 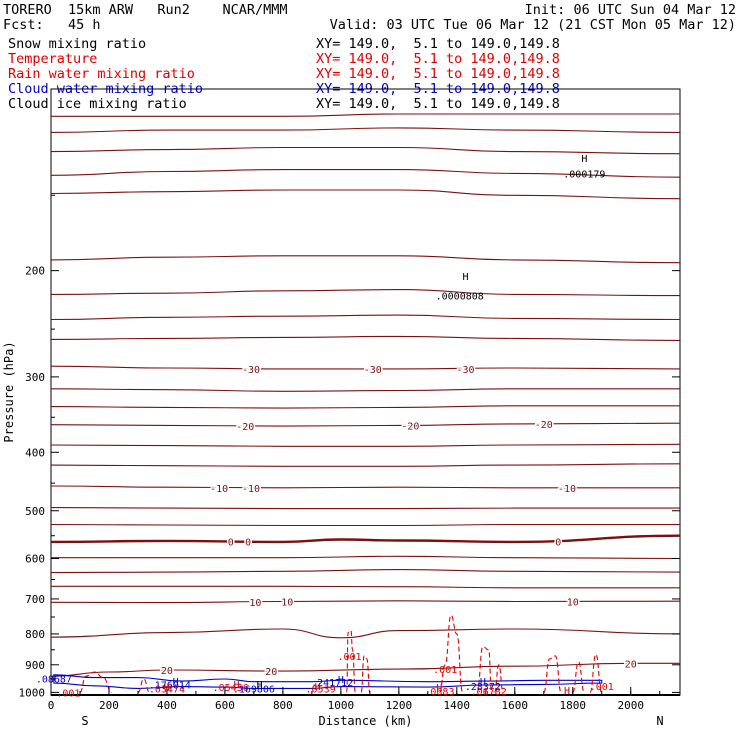 I want to click on y-tick-label: 1000, so click(x=32, y=692).